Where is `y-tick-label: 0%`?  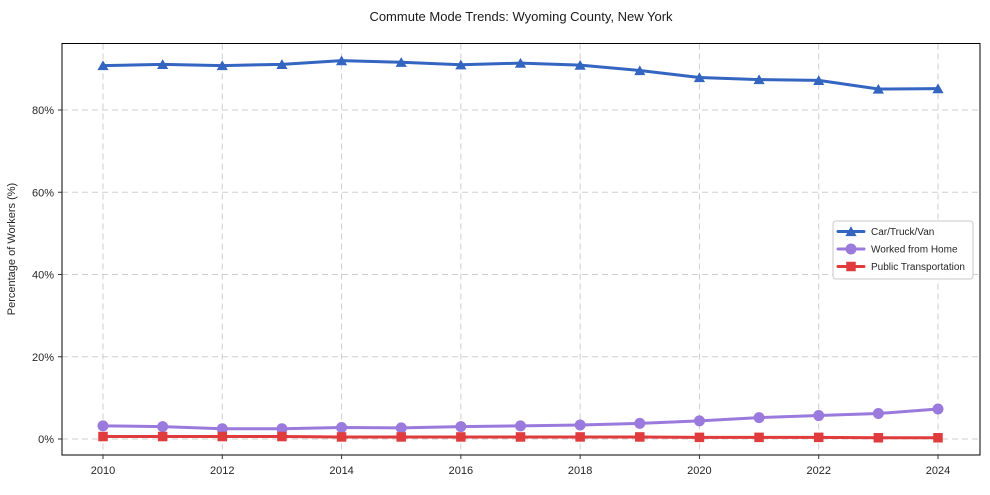 y-tick-label: 0% is located at coordinates (46, 440).